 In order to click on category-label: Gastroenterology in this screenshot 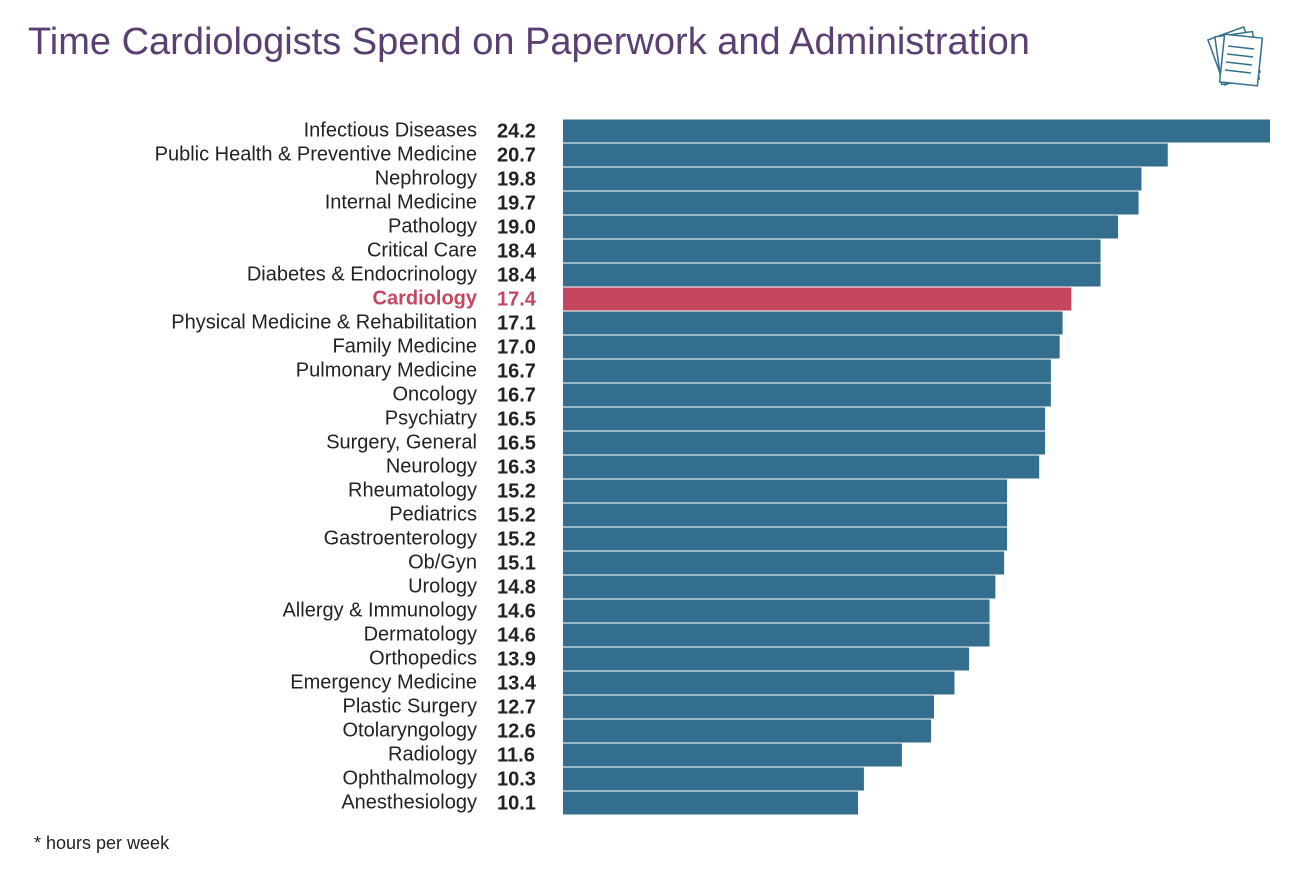, I will do `click(400, 538)`.